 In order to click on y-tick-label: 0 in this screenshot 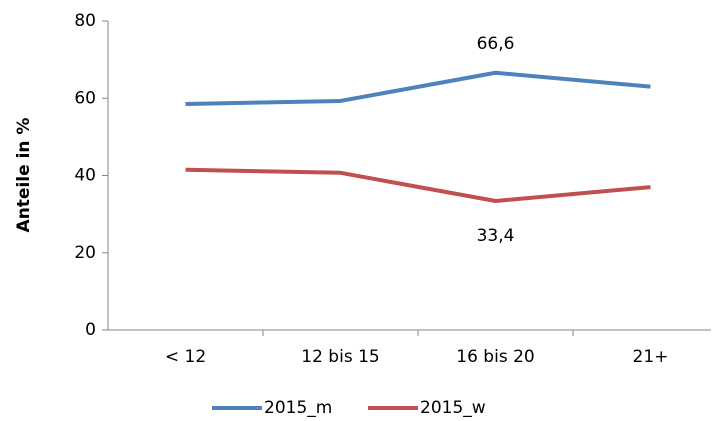, I will do `click(90, 330)`.